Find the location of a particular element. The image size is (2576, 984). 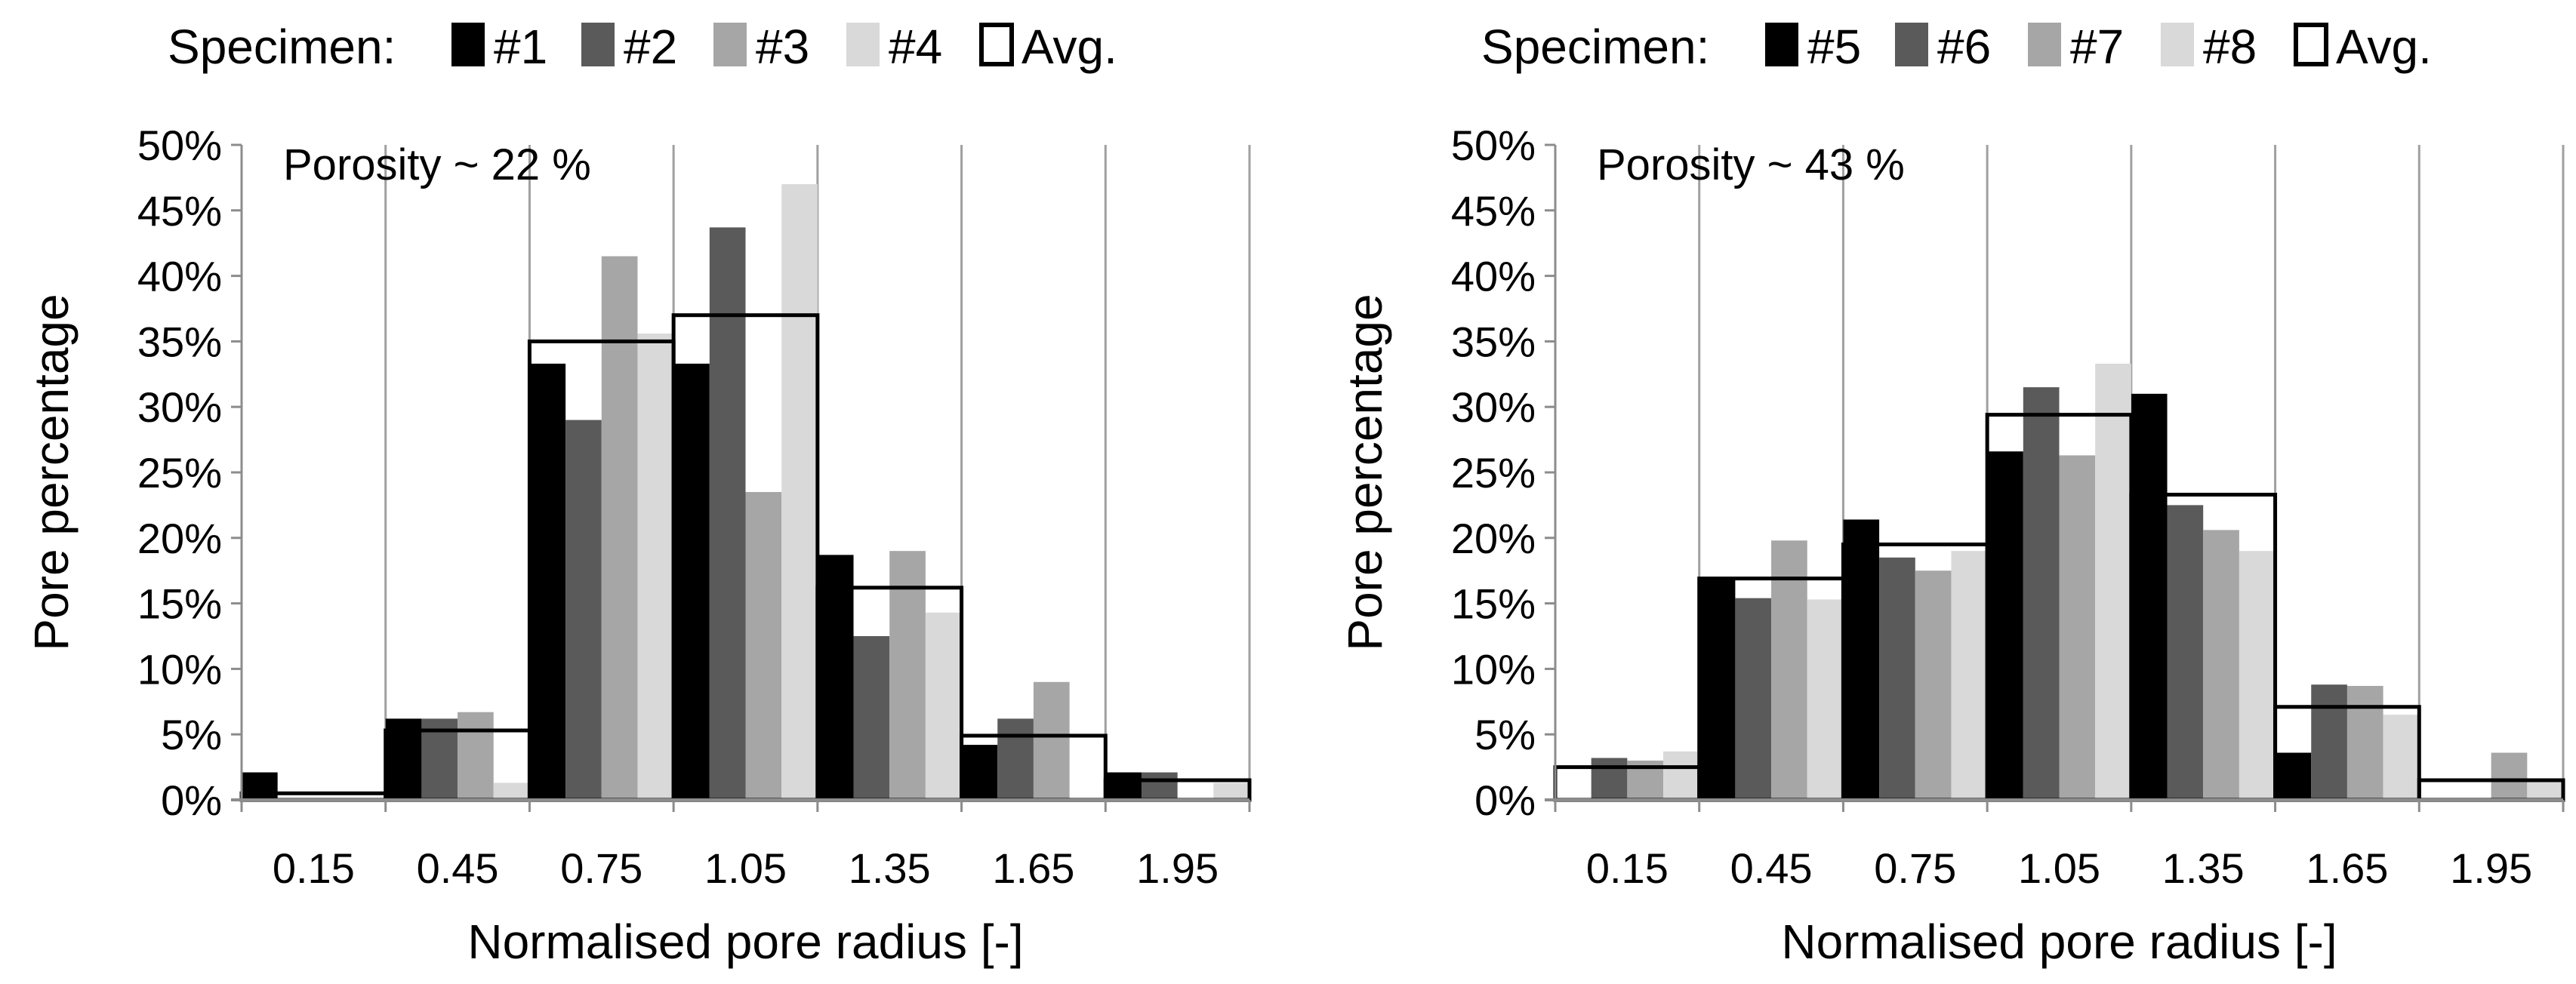

bar-specimen-7-1.05 is located at coordinates (2077, 627).